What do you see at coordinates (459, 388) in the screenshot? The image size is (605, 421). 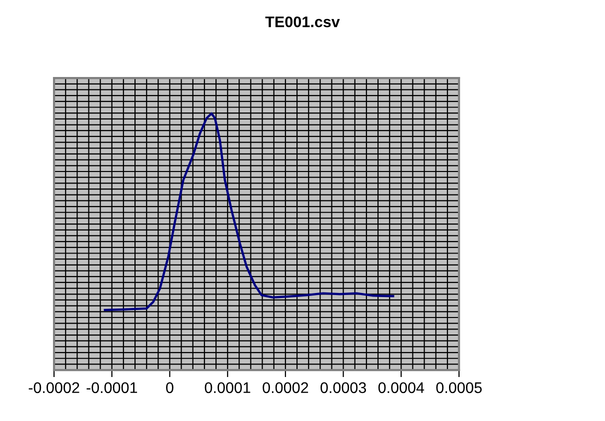 I see `x-tick-label: 0.0005` at bounding box center [459, 388].